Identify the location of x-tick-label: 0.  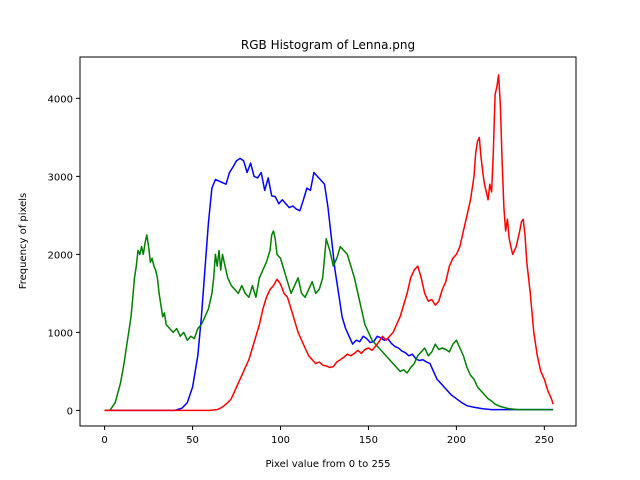
(104, 440).